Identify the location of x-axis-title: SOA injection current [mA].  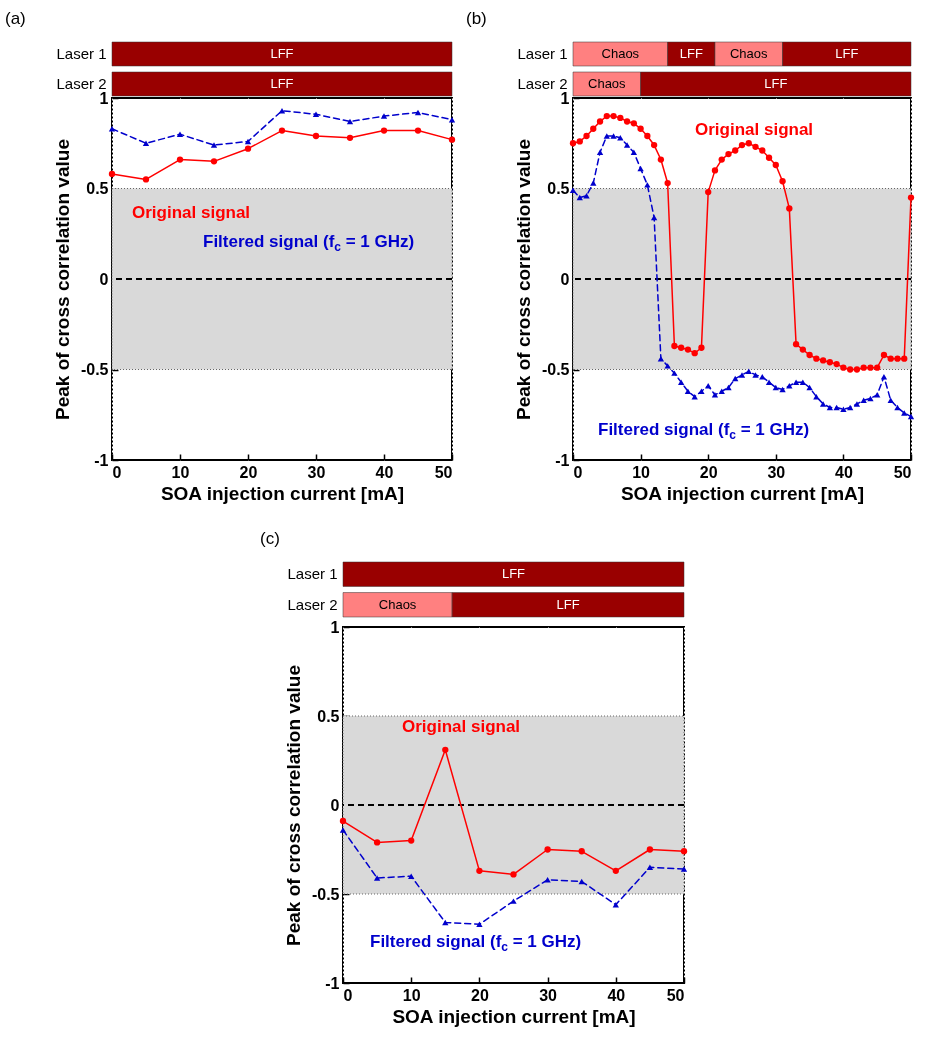
(742, 493).